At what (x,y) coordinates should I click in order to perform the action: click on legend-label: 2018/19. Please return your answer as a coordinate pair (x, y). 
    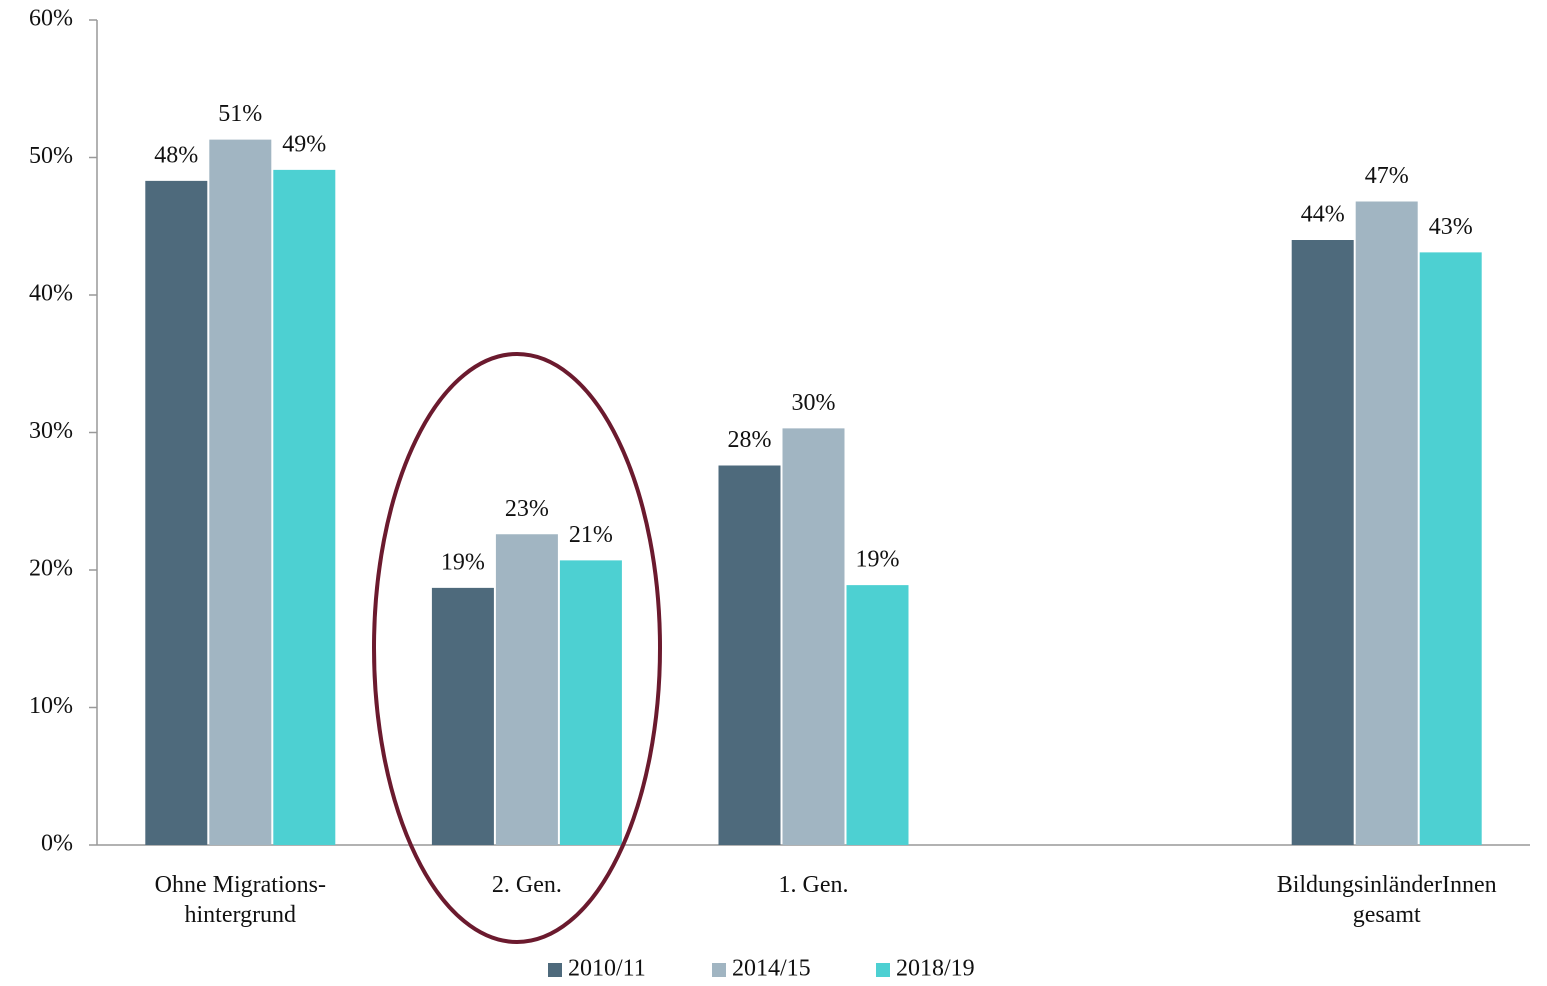
    Looking at the image, I should click on (935, 969).